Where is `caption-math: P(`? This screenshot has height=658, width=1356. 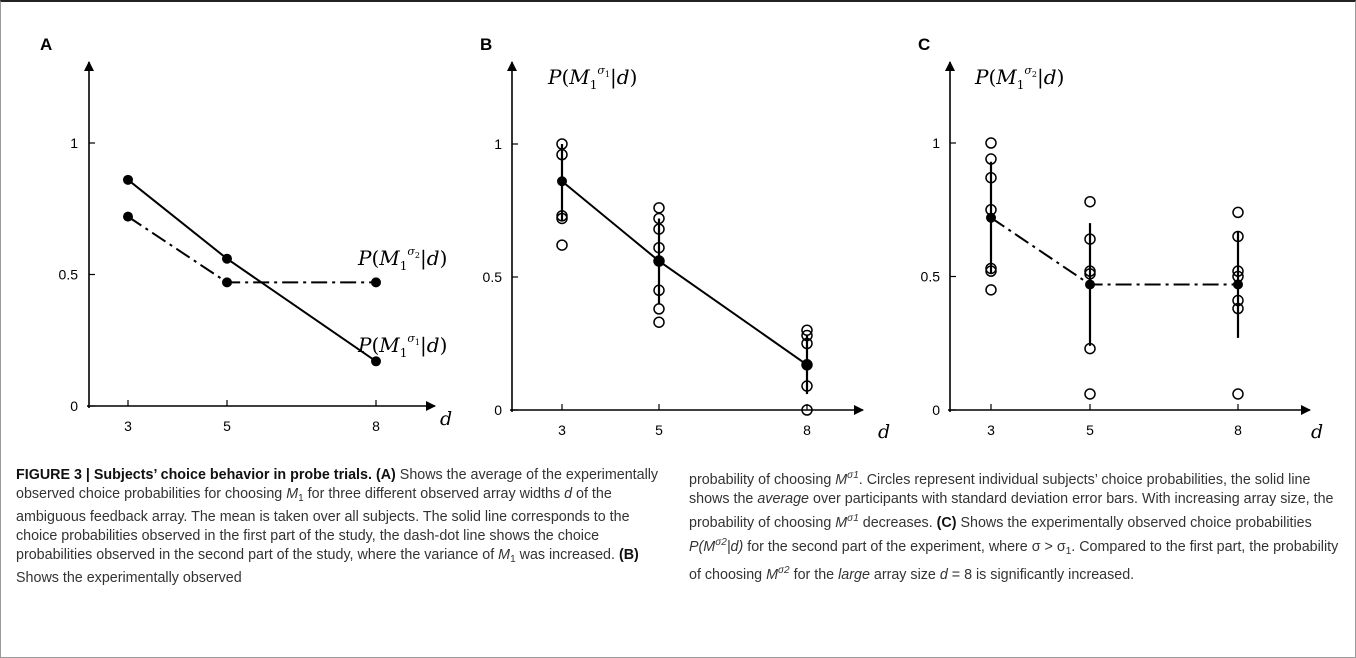 caption-math: P( is located at coordinates (696, 547).